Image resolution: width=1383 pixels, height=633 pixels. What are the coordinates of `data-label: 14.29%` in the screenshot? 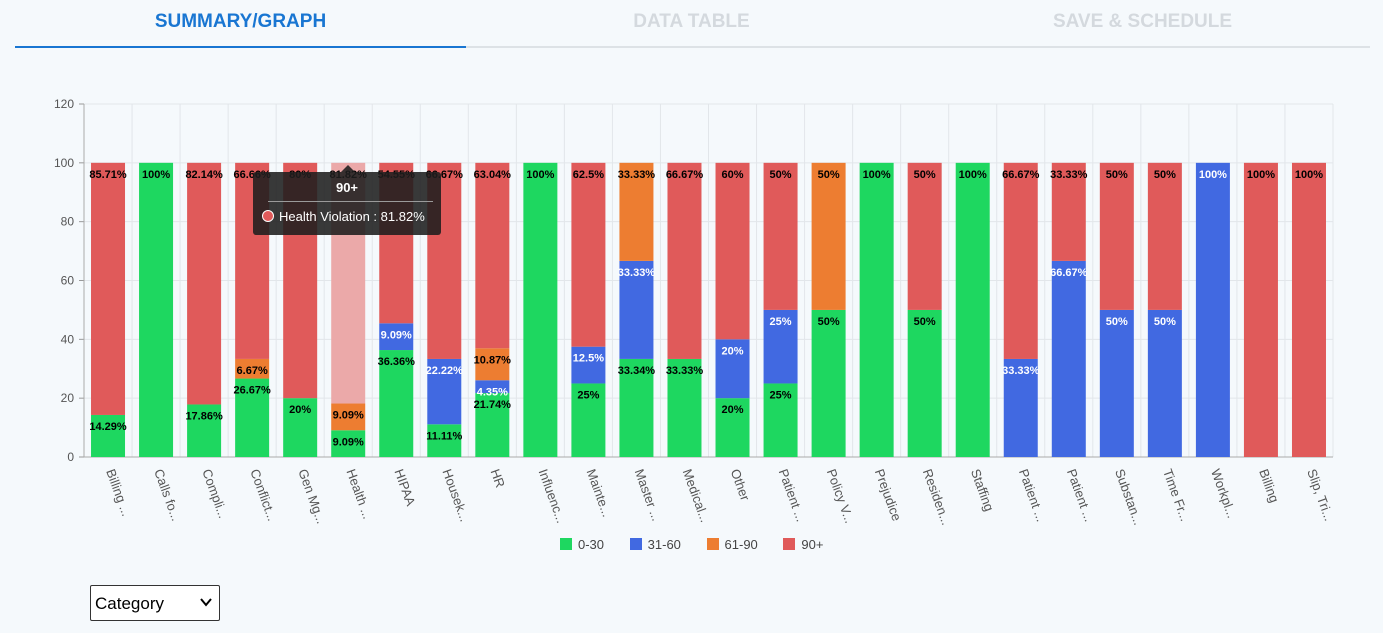 It's located at (108, 427).